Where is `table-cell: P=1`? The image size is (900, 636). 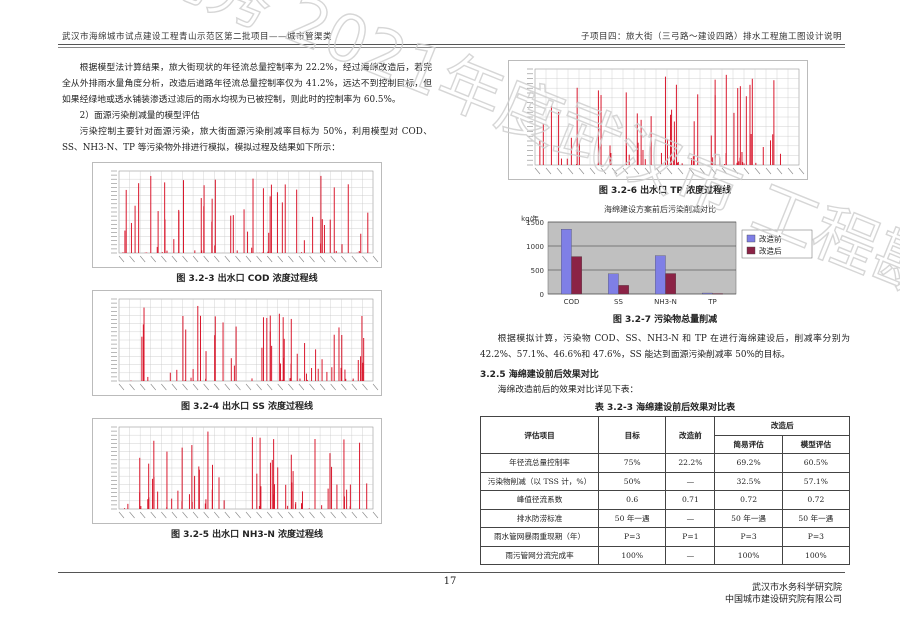 table-cell: P=1 is located at coordinates (690, 537).